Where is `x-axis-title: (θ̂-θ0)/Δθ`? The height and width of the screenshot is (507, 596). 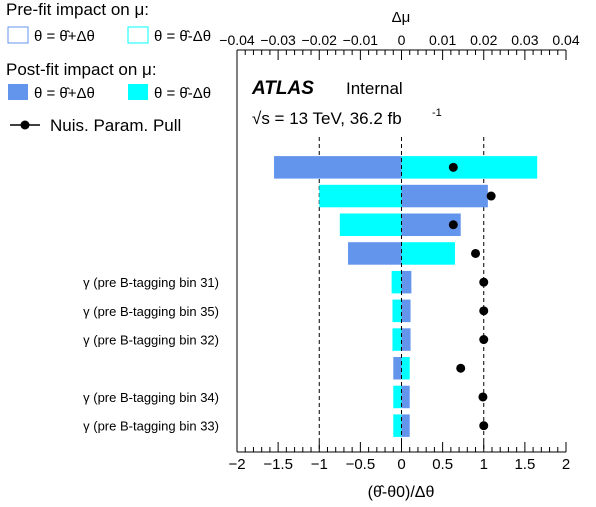 x-axis-title: (θ̂-θ0)/Δθ is located at coordinates (401, 492).